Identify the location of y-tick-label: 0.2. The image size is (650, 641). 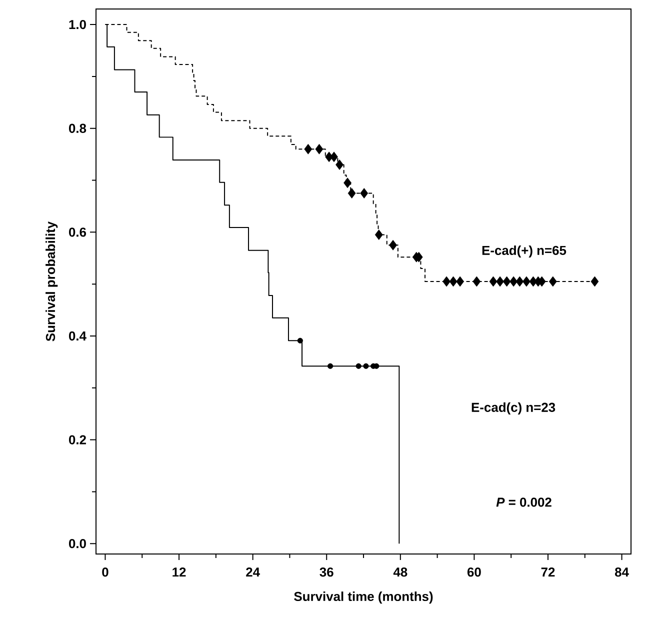
(77, 439).